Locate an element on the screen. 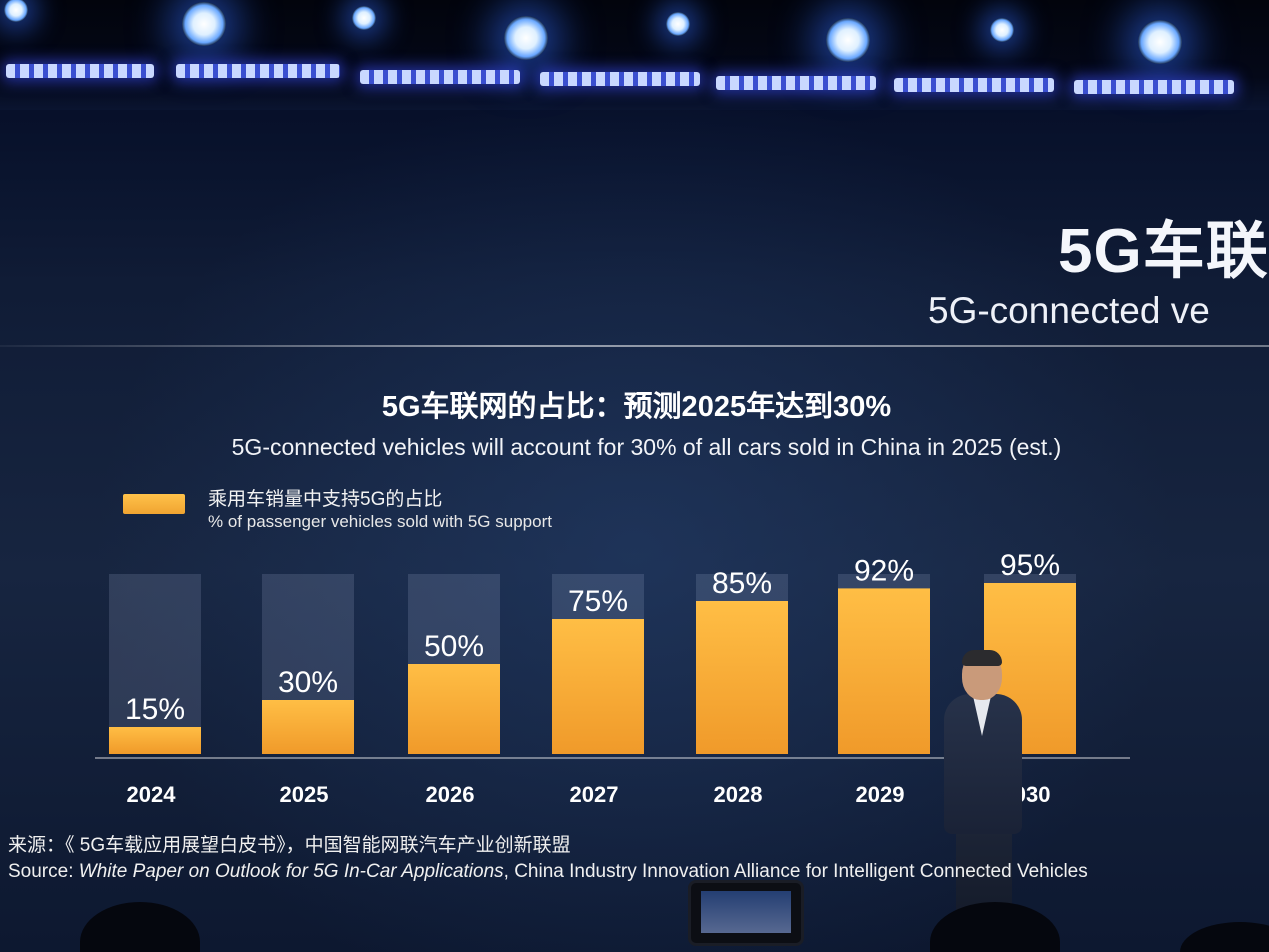 This screenshot has height=952, width=1269. bar-track is located at coordinates (155, 664).